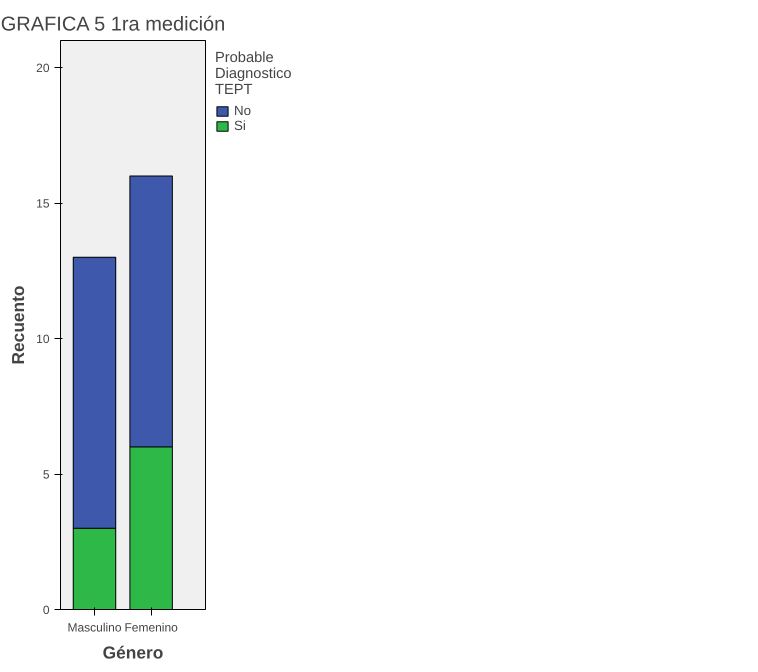 The height and width of the screenshot is (672, 758). What do you see at coordinates (43, 203) in the screenshot?
I see `y-tick-label: 15` at bounding box center [43, 203].